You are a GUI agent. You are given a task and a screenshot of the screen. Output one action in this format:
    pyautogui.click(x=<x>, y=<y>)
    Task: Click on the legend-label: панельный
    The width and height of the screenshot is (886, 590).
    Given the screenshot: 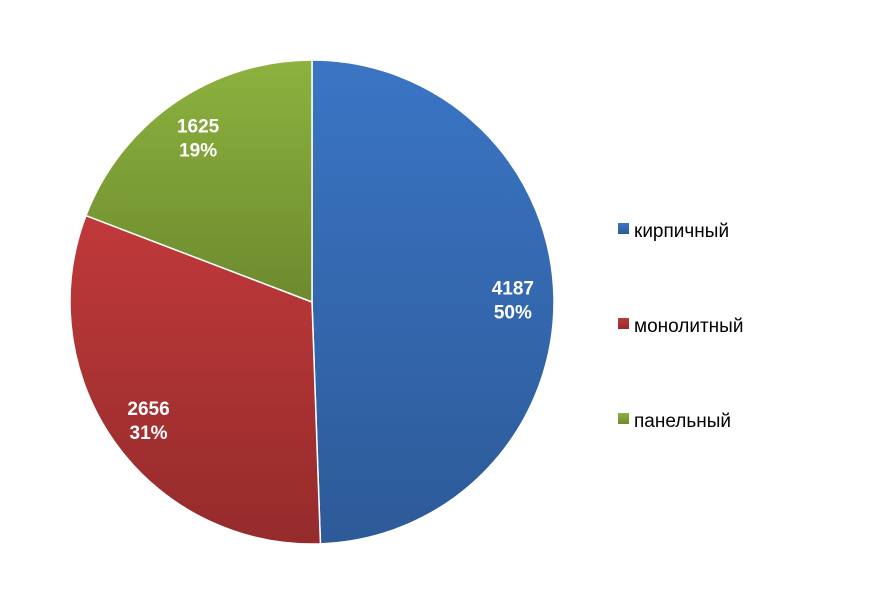 What is the action you would take?
    pyautogui.click(x=682, y=421)
    